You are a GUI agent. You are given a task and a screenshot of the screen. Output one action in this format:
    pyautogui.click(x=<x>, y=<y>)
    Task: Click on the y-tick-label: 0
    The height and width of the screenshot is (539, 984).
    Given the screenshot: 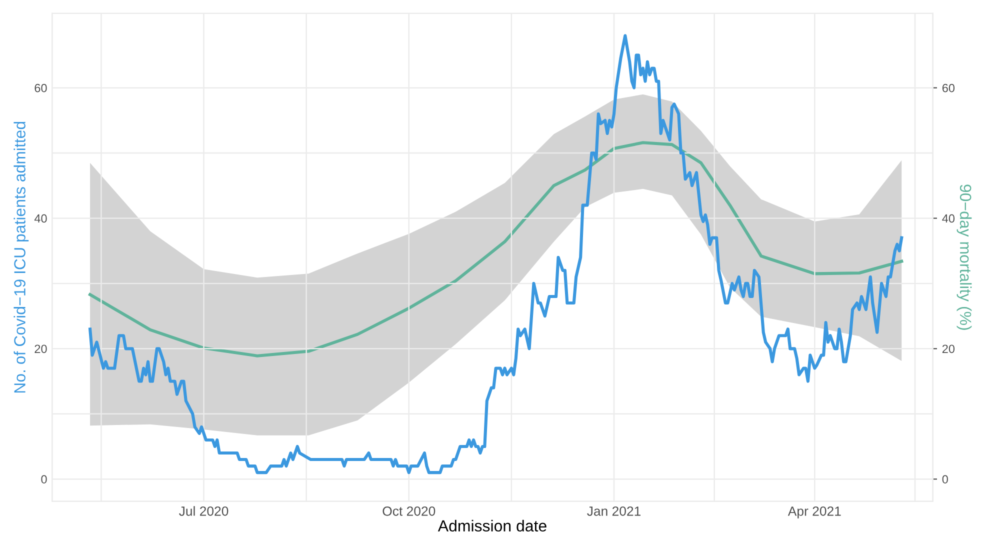 What is the action you would take?
    pyautogui.click(x=44, y=479)
    